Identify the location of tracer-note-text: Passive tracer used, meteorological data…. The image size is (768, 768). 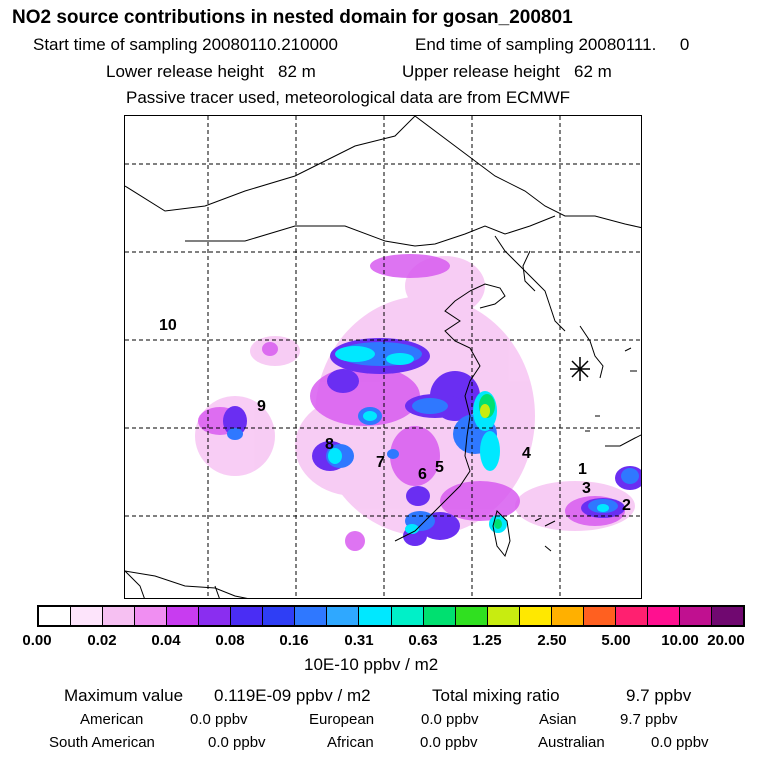
(348, 97).